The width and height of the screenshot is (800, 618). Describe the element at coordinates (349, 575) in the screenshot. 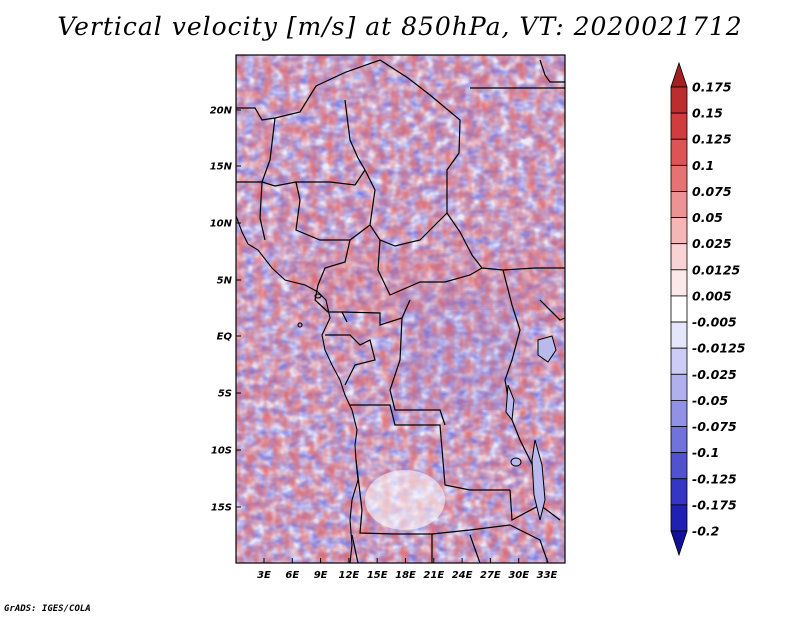

I see `lon-label: 12E` at that location.